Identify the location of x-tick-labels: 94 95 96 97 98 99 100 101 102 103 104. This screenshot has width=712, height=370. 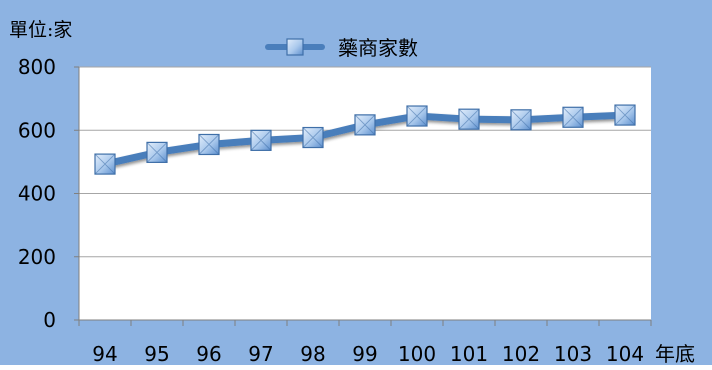
(368, 354).